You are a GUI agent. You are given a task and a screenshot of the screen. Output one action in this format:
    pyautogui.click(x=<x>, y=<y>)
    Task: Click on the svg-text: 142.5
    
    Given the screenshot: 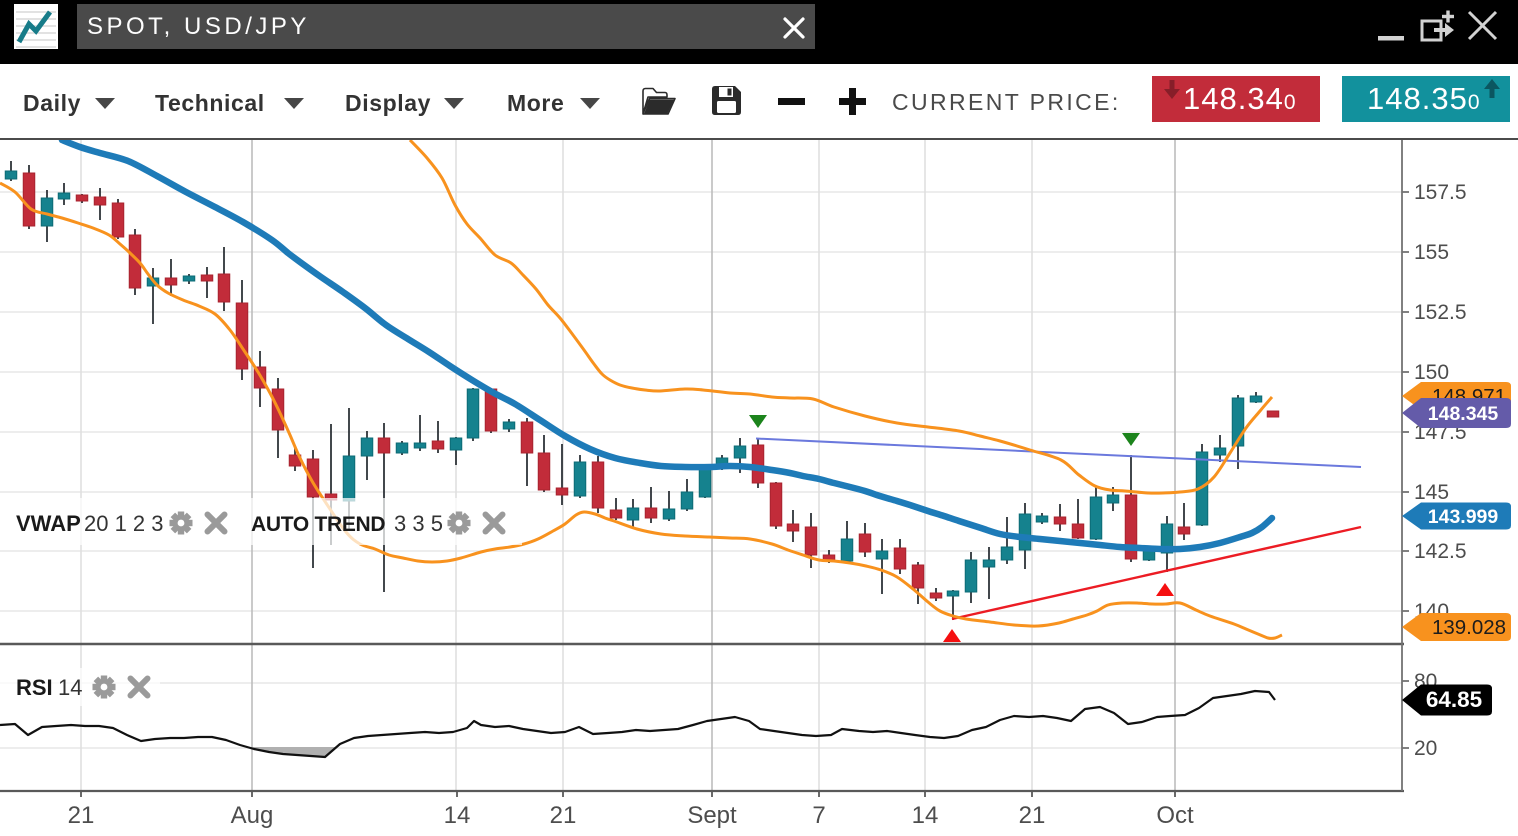 What is the action you would take?
    pyautogui.click(x=1440, y=551)
    